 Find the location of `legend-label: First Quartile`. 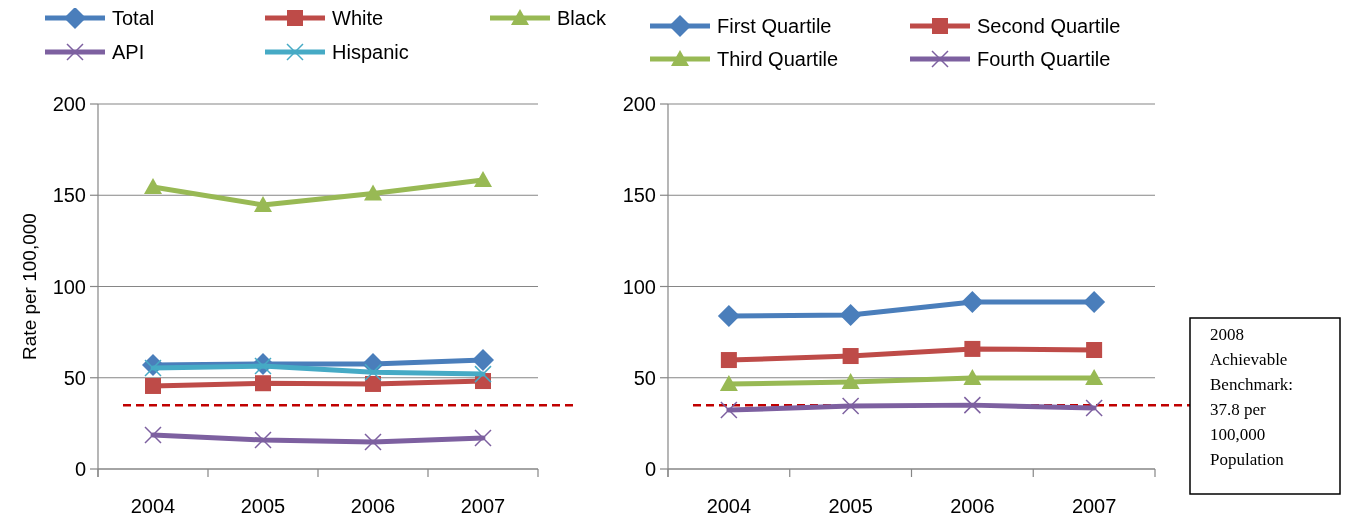

legend-label: First Quartile is located at coordinates (774, 26).